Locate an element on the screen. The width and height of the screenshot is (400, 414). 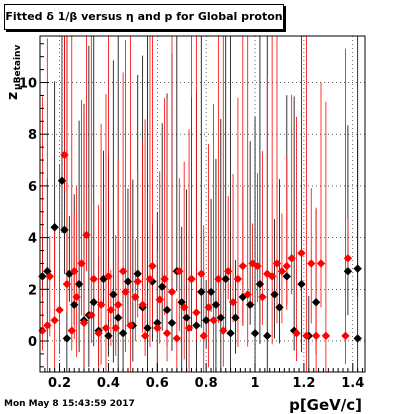
y-tick-label: 10 is located at coordinates (28, 84).